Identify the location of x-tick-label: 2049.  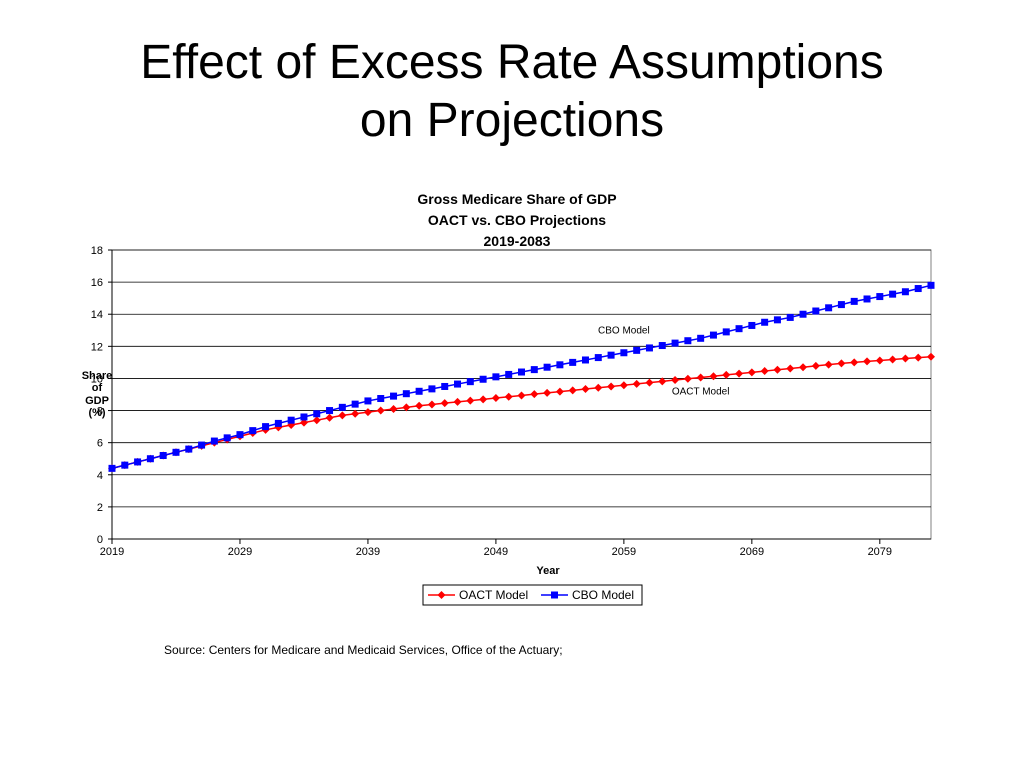
(496, 552).